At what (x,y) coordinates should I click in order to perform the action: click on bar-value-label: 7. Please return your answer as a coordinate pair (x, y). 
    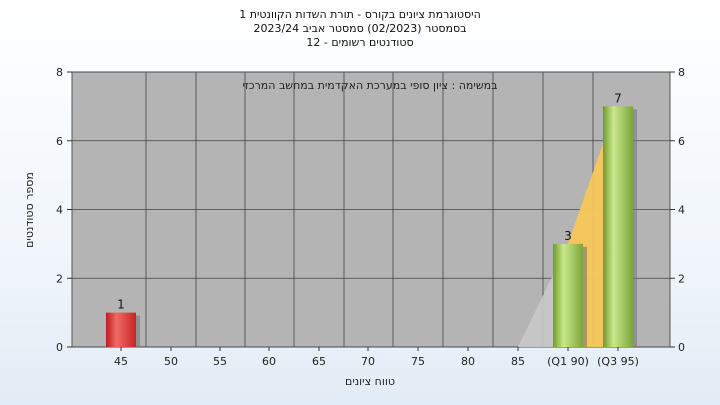
    Looking at the image, I should click on (618, 98).